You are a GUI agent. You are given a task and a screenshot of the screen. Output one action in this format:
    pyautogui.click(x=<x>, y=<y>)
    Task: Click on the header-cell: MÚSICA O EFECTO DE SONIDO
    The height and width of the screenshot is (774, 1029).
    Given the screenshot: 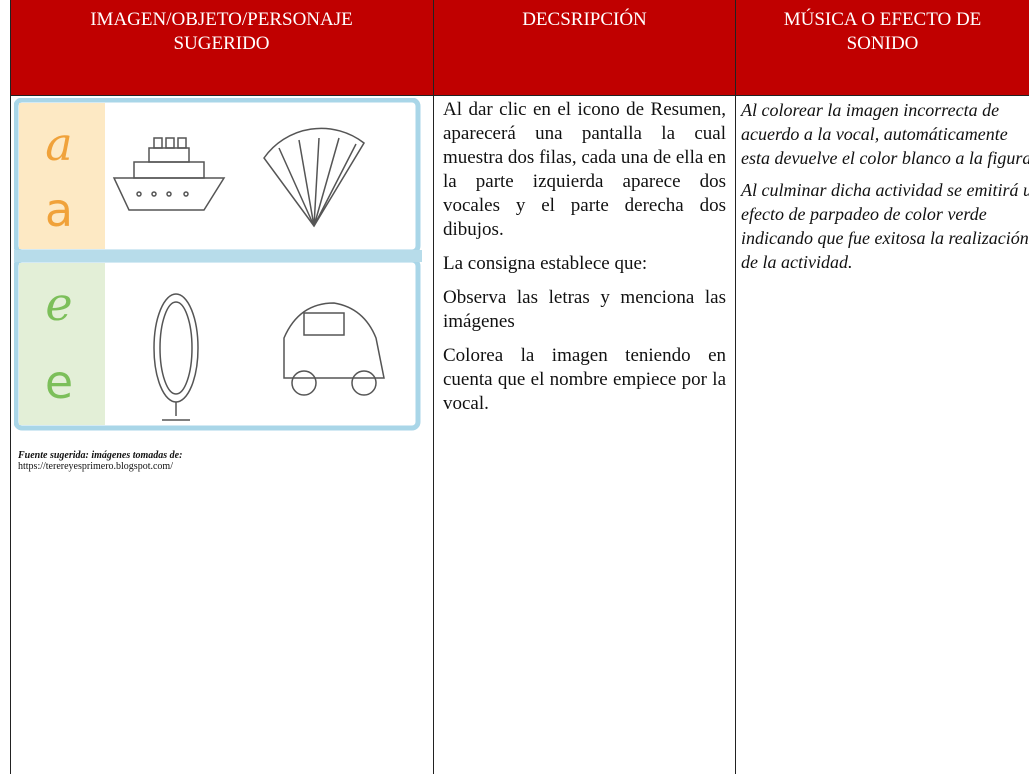 What is the action you would take?
    pyautogui.click(x=882, y=47)
    